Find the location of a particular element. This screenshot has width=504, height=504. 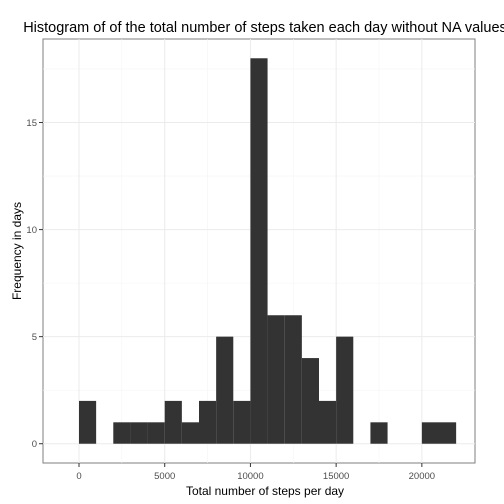

y-axis-title: Frequency in days is located at coordinates (17, 251).